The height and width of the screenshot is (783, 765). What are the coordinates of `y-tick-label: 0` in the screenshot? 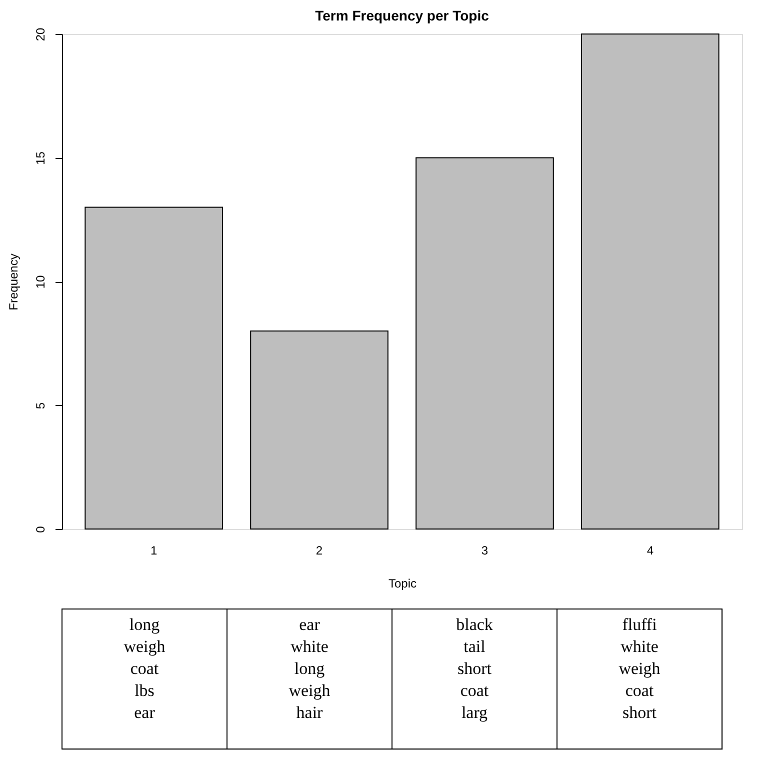 It's located at (41, 529).